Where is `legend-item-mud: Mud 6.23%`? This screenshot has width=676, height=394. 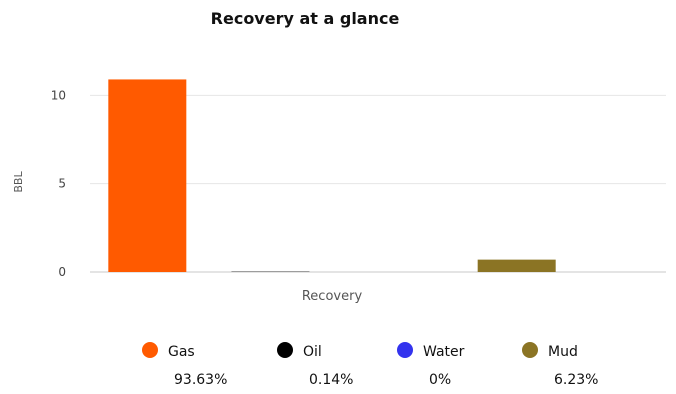 legend-item-mud: Mud 6.23% is located at coordinates (560, 365).